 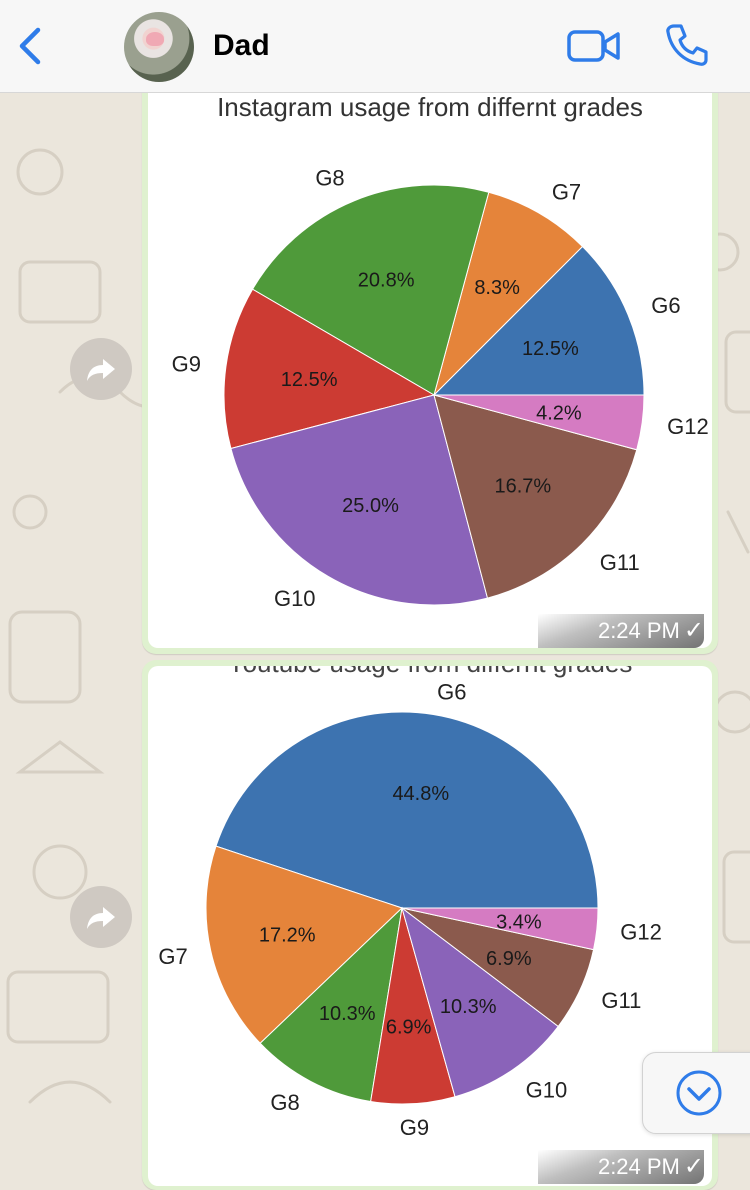 I want to click on scroll-to-bottom-button, so click(x=696, y=1093).